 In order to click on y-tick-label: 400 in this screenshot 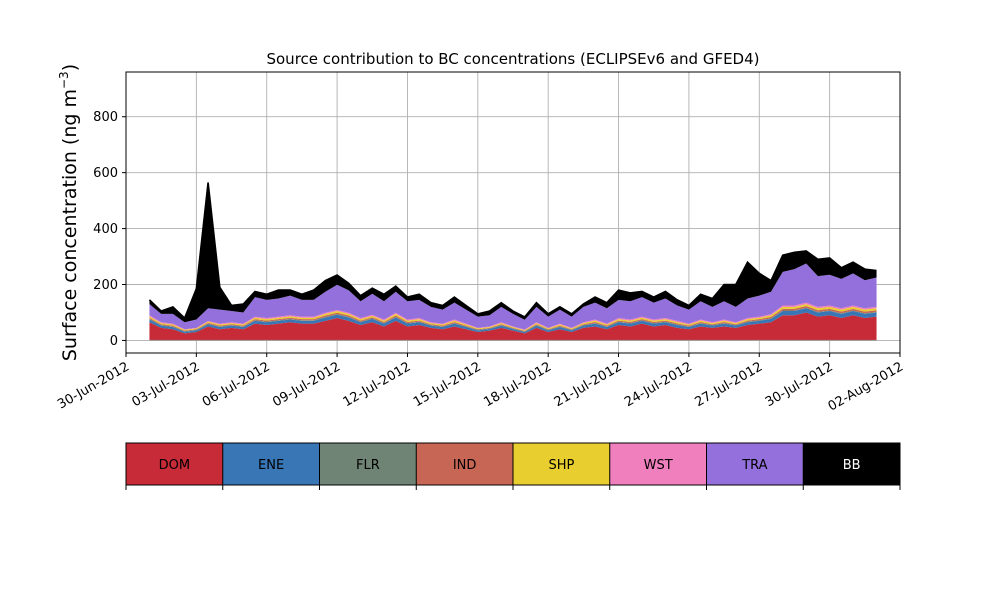, I will do `click(105, 229)`.